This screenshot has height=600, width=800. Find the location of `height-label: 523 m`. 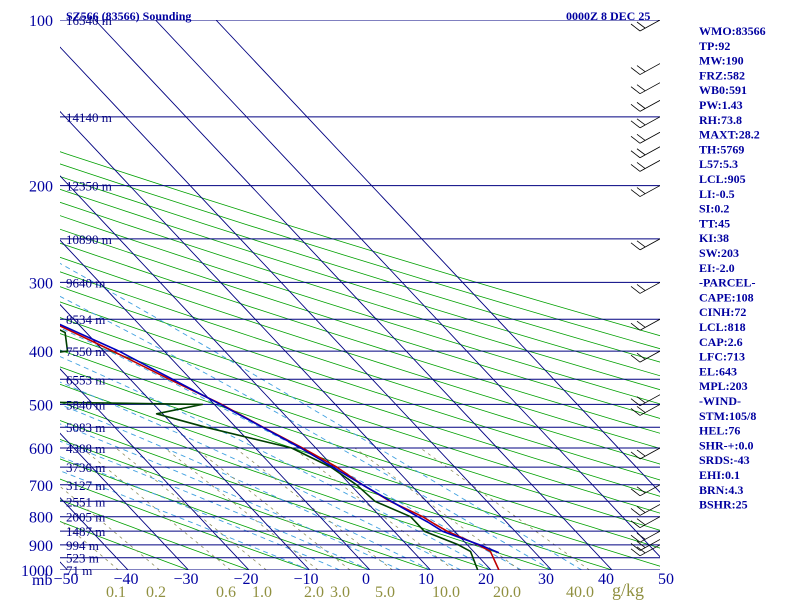

height-label: 523 m is located at coordinates (82, 558).